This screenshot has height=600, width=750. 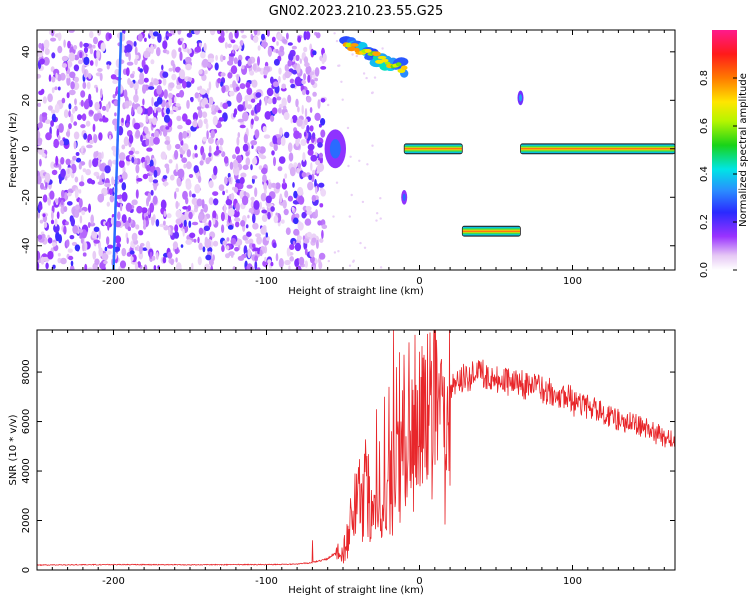 I want to click on colorbar-gradient, so click(x=724, y=150).